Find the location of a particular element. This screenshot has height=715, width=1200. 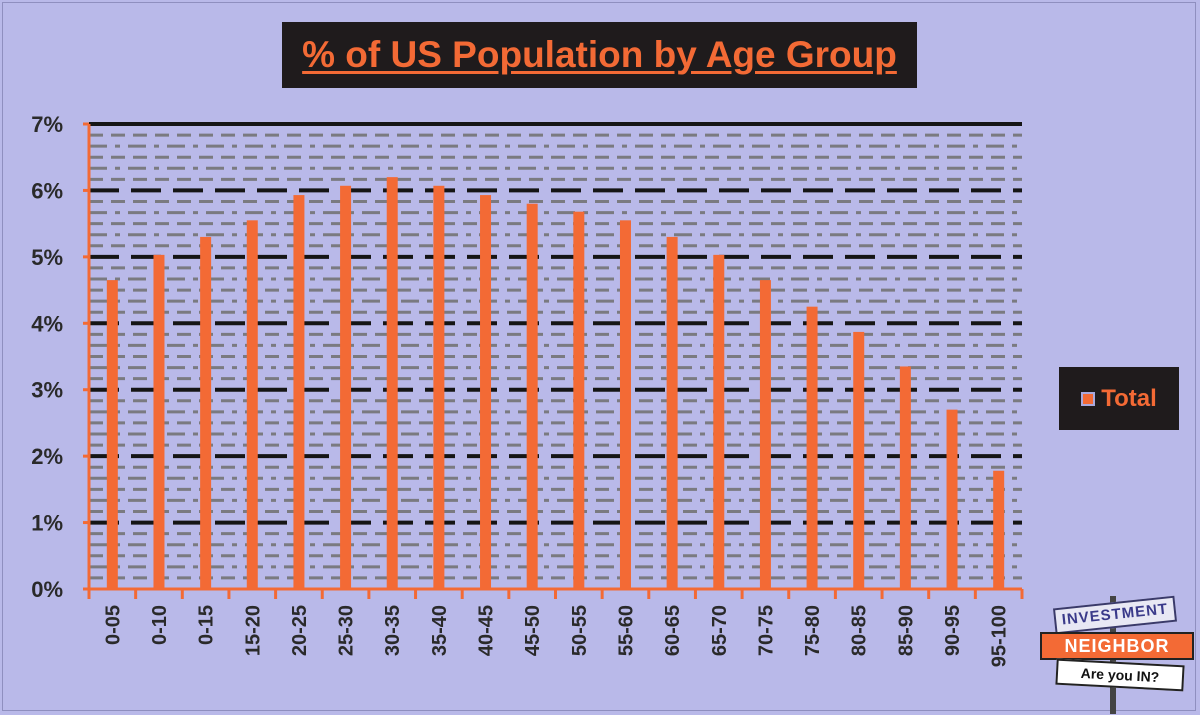

legend: Total is located at coordinates (1119, 398).